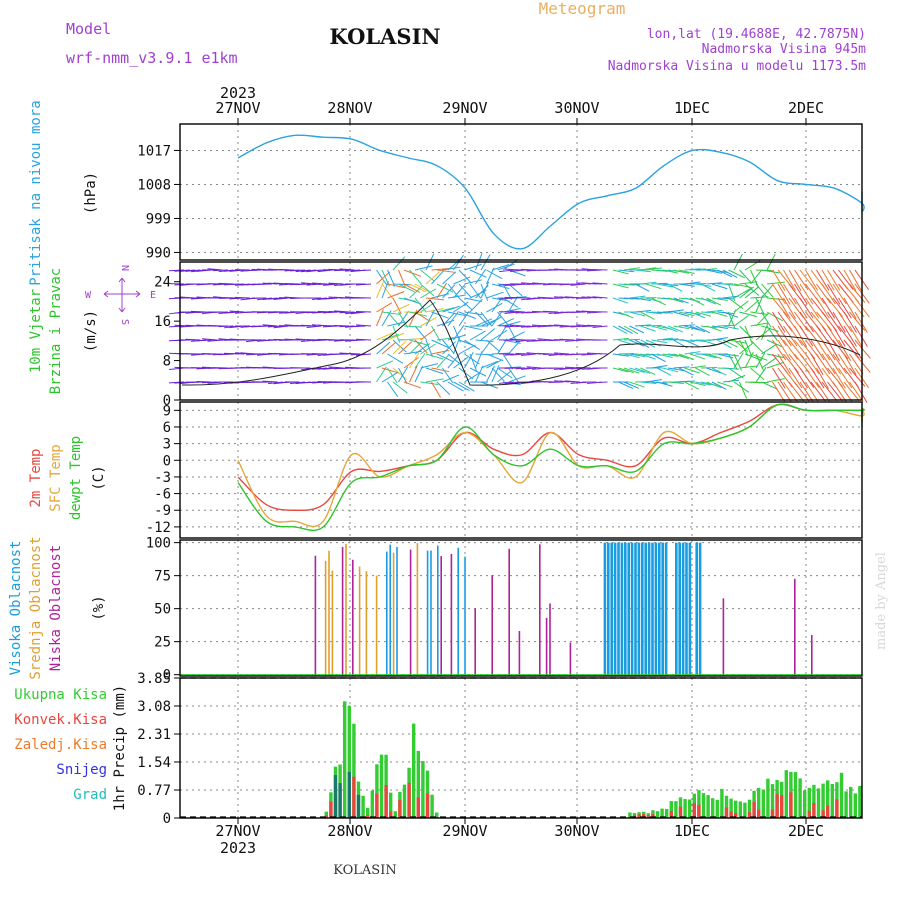 This screenshot has width=900, height=900. I want to click on xtick-top-0: 27NOV, so click(237, 108).